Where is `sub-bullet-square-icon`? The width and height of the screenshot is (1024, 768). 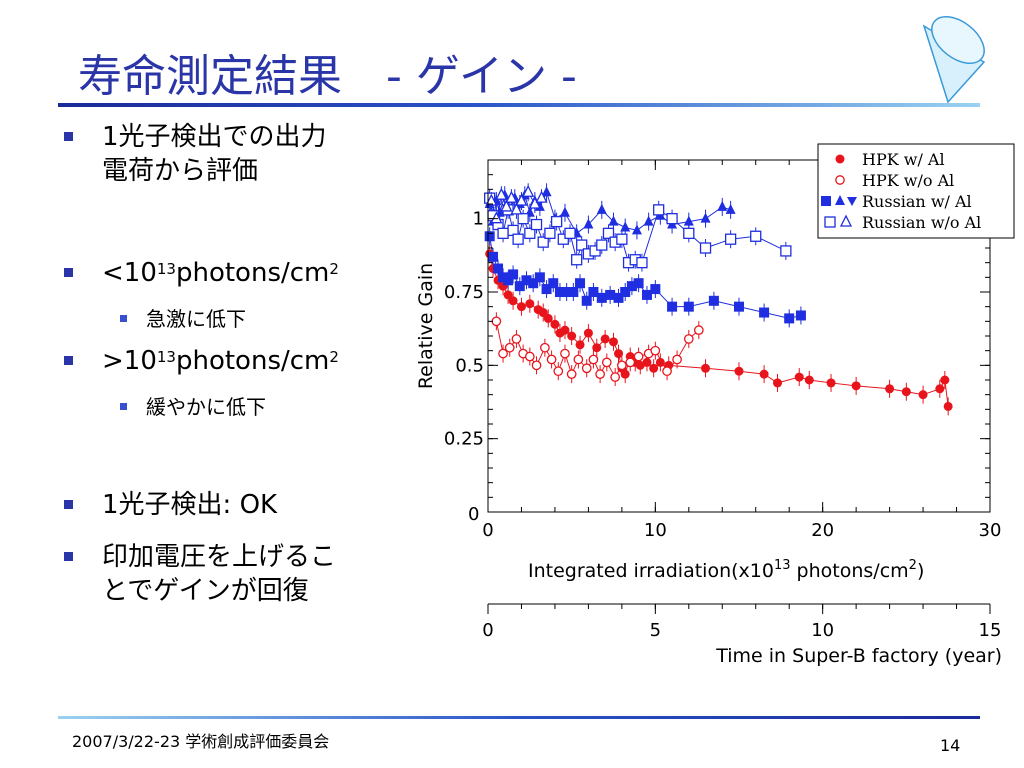
sub-bullet-square-icon is located at coordinates (123, 318).